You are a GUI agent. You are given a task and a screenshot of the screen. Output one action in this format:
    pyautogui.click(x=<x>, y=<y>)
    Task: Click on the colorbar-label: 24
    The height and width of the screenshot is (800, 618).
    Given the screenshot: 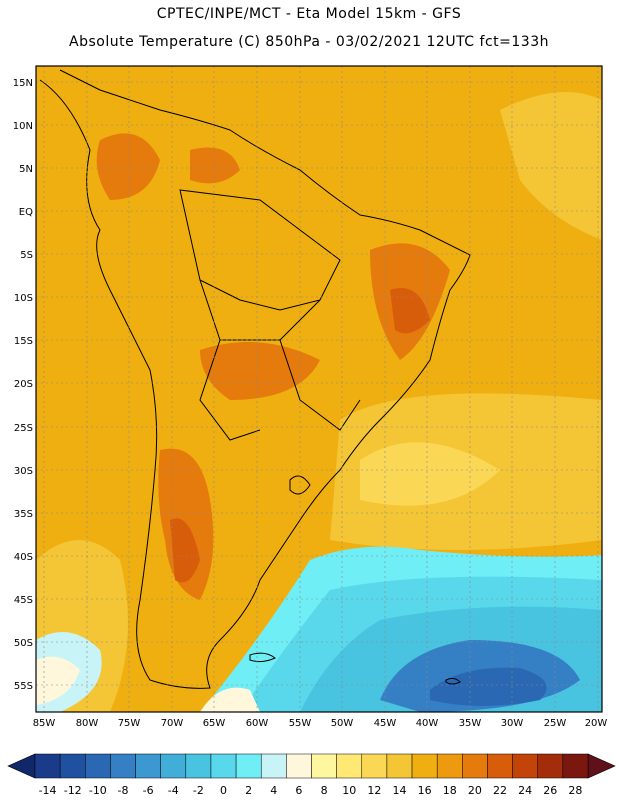 What is the action you would take?
    pyautogui.click(x=525, y=790)
    